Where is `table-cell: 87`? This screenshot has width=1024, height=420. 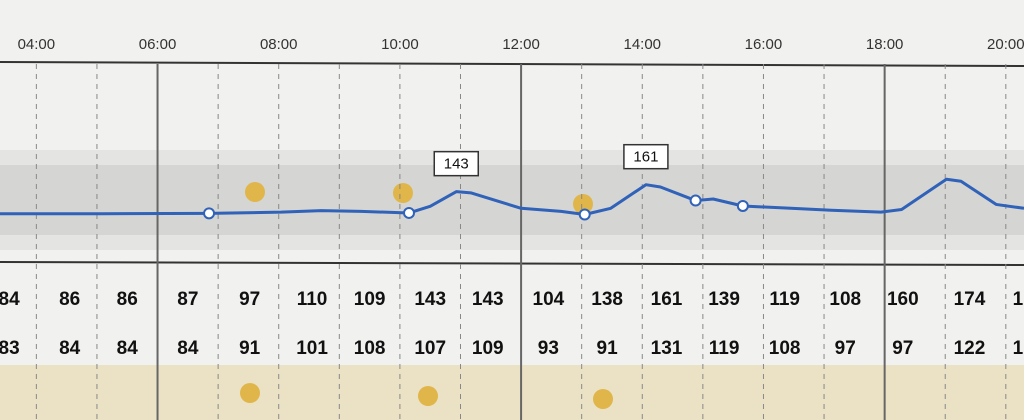 table-cell: 87 is located at coordinates (187, 299).